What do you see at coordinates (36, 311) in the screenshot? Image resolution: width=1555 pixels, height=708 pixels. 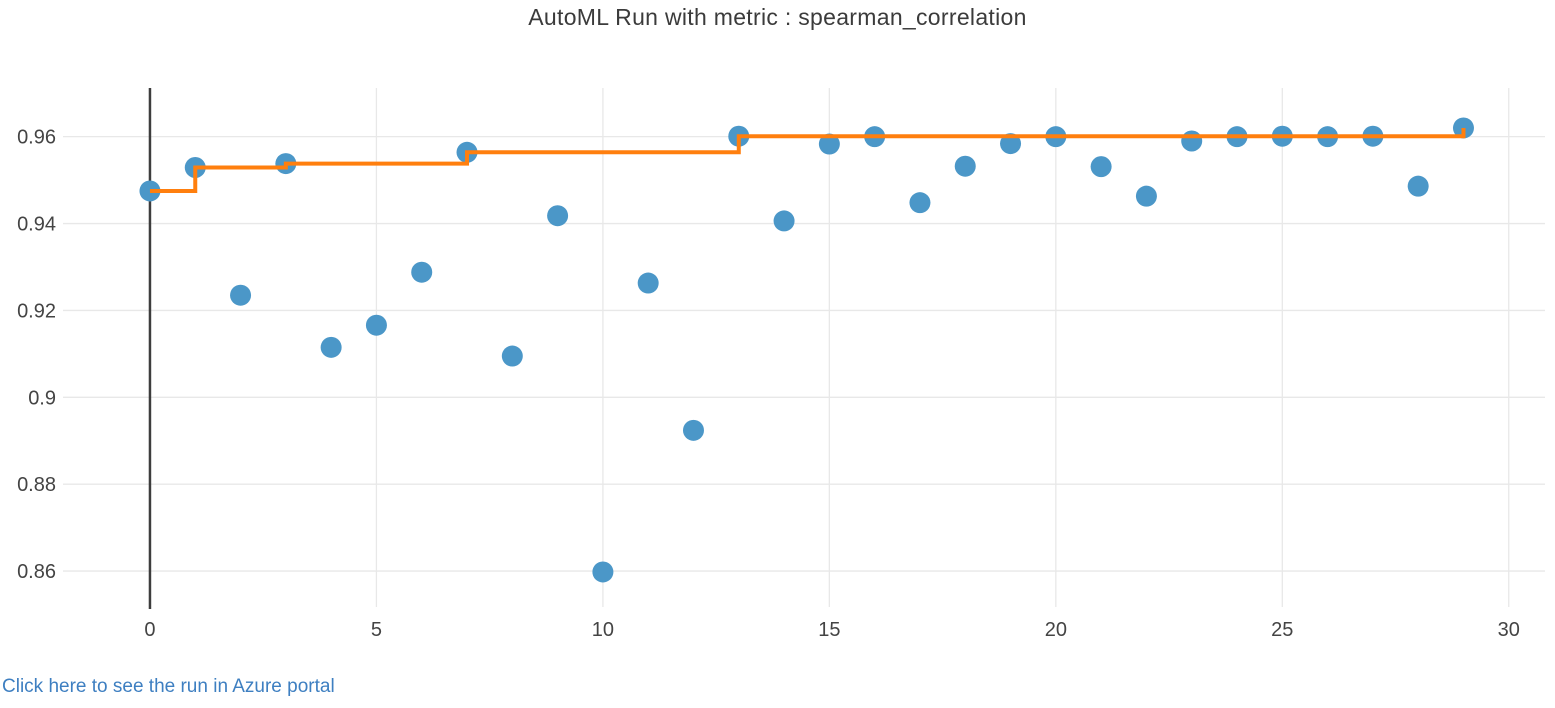 I see `y-tick-label: 0.92` at bounding box center [36, 311].